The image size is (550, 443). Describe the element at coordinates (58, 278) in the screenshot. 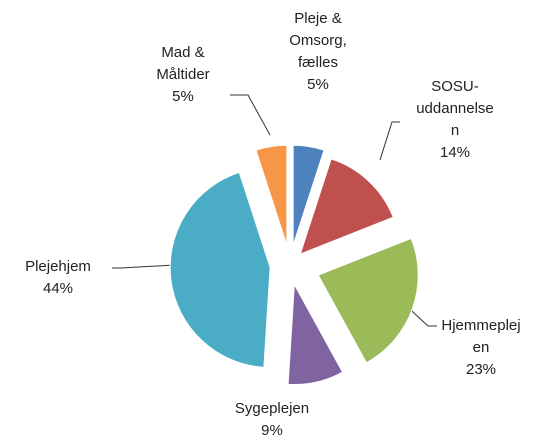

I see `slice-label: Plejehjem 44%` at that location.